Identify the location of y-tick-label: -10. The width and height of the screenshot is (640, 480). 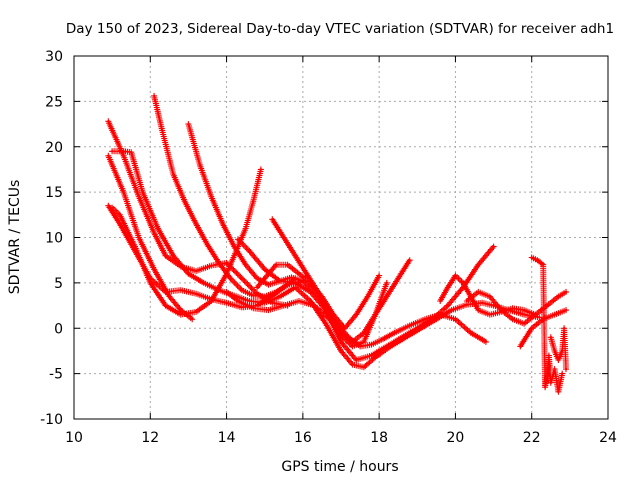
(51, 420).